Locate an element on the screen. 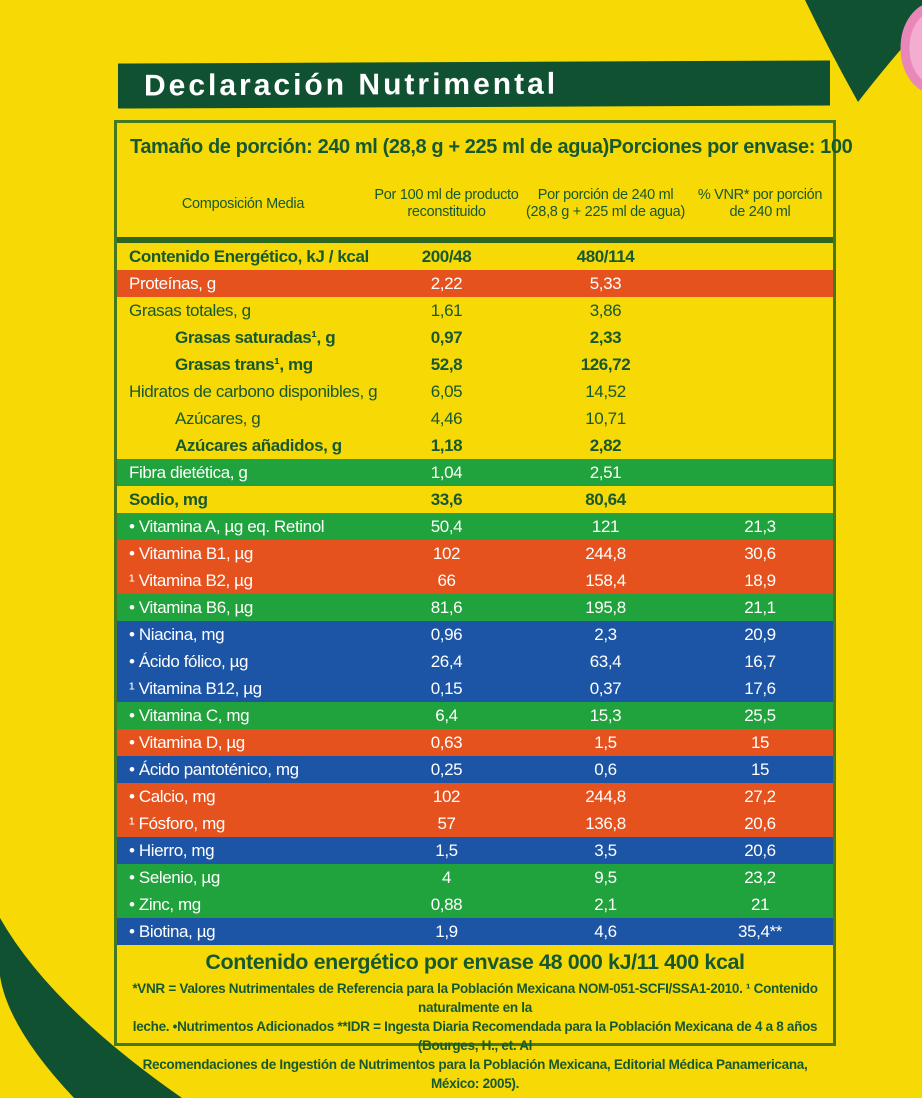  row-label: • Zinc, mg is located at coordinates (165, 904).